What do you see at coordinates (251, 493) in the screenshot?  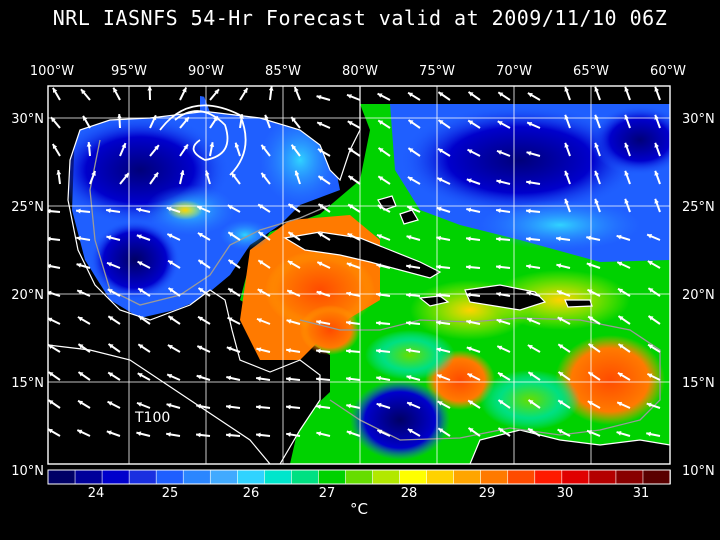 I see `colorbar-tick-label: 26` at bounding box center [251, 493].